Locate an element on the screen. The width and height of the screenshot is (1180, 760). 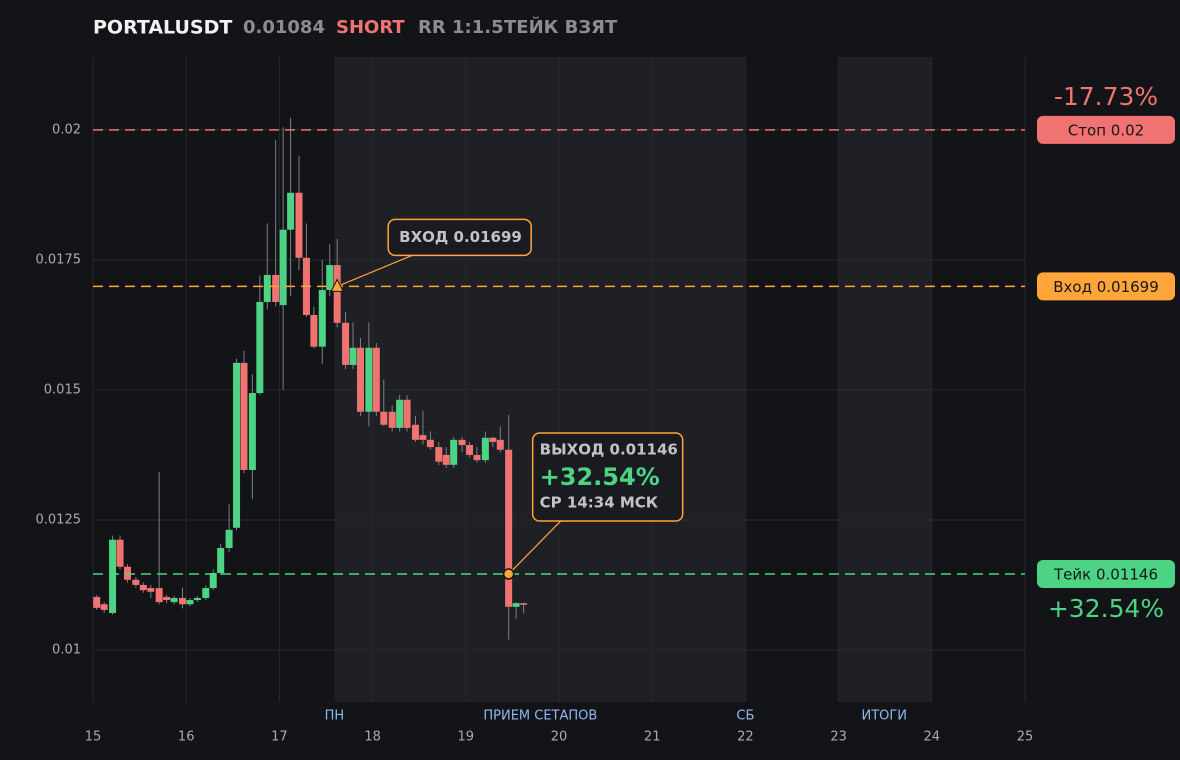
session-label: СБ is located at coordinates (745, 716).